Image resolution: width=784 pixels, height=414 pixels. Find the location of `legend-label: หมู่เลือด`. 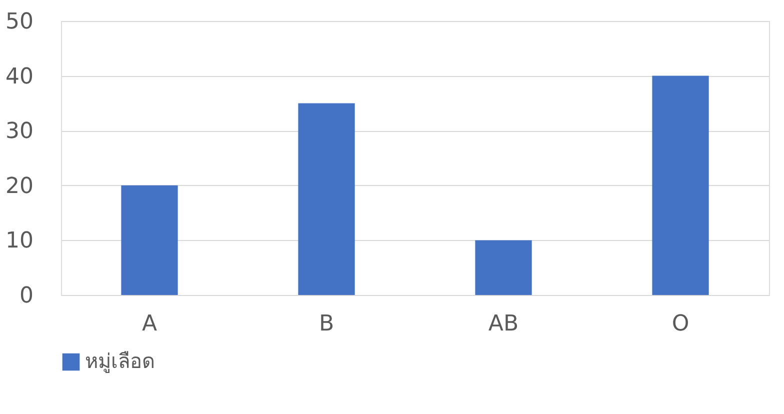

legend-label: หมู่เลือด is located at coordinates (120, 361).